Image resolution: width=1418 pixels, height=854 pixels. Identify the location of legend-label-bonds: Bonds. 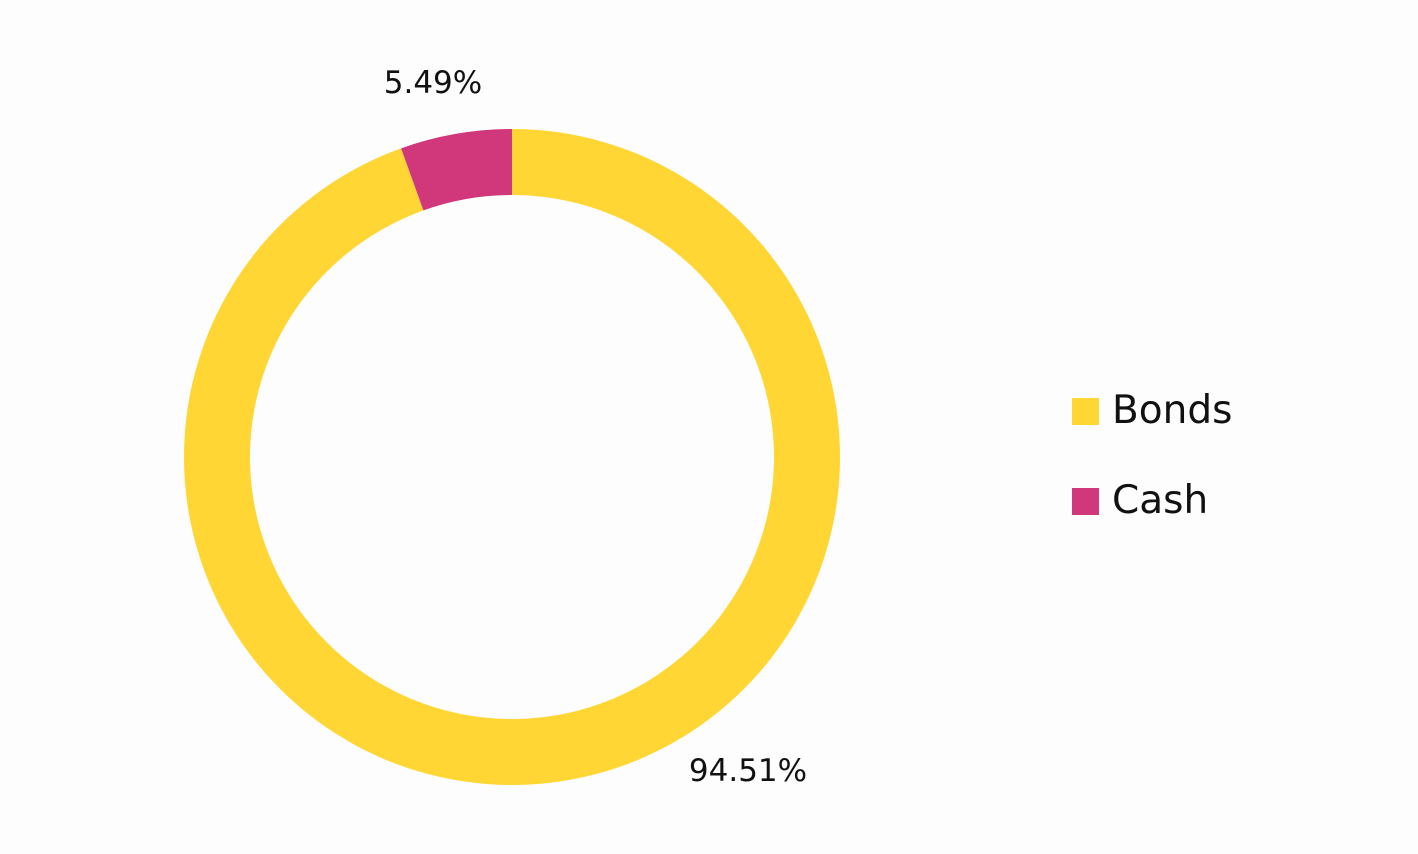
(1172, 410).